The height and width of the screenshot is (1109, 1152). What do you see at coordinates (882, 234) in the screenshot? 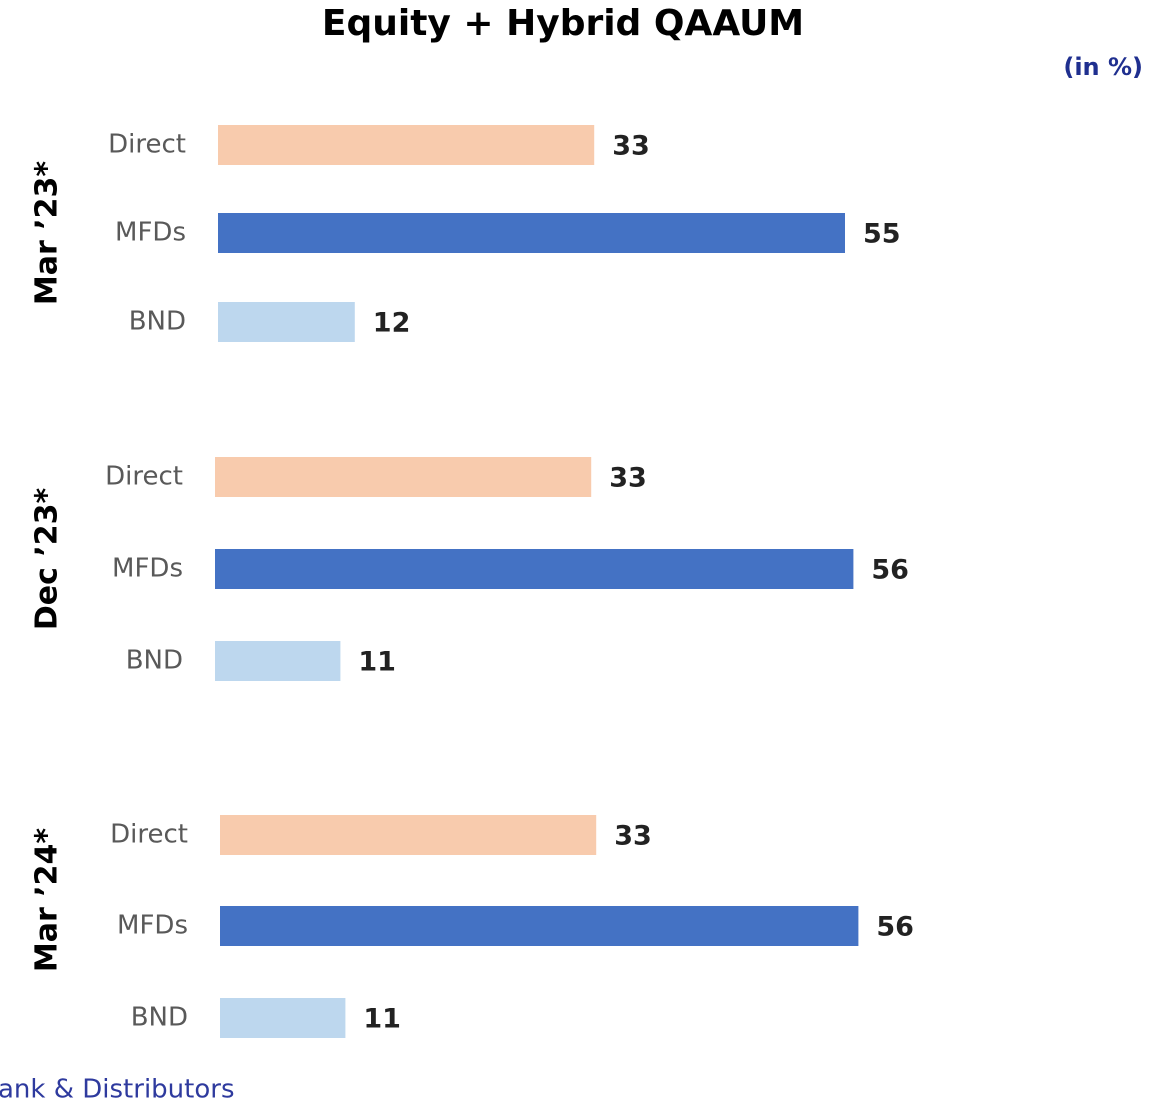
I see `value-label: 55` at bounding box center [882, 234].